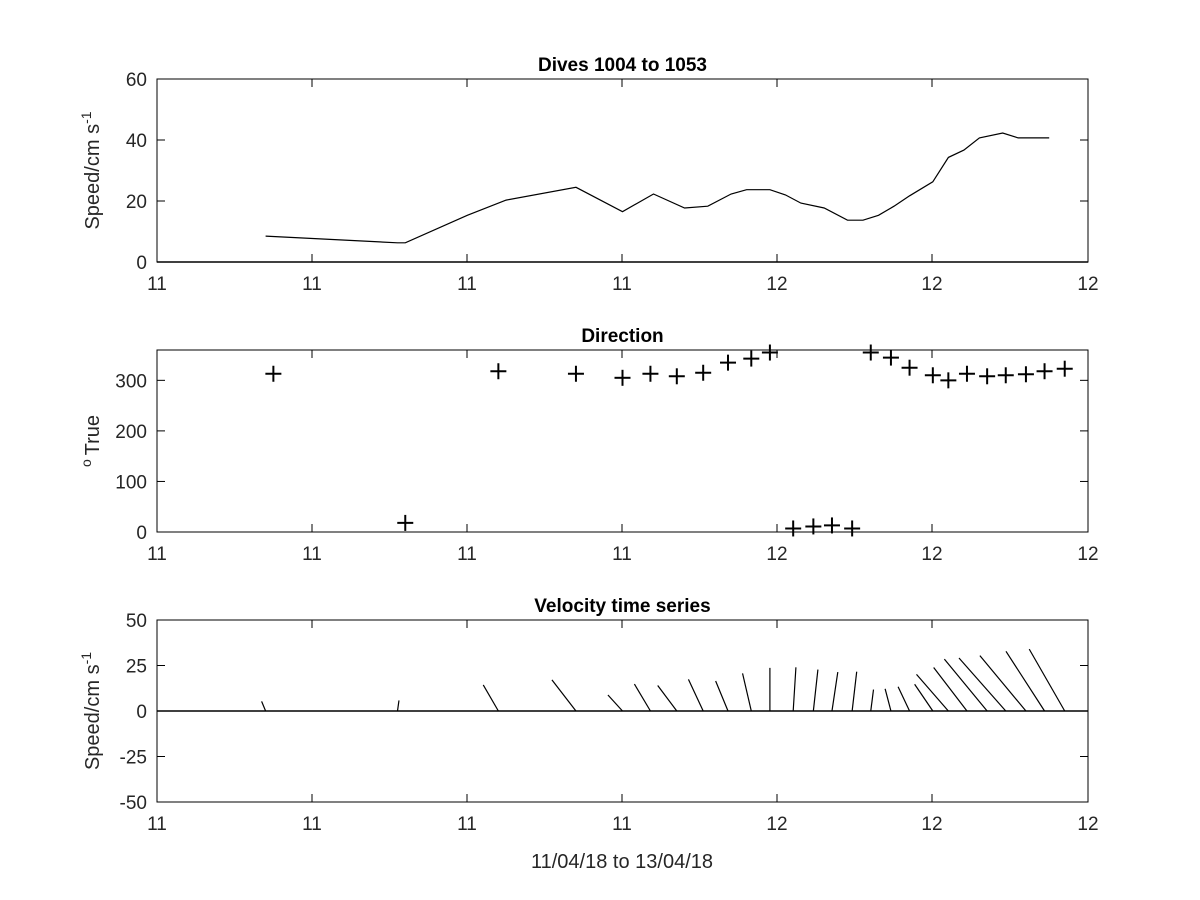 Image resolution: width=1200 pixels, height=900 pixels. I want to click on y-tick-label: 100, so click(131, 482).